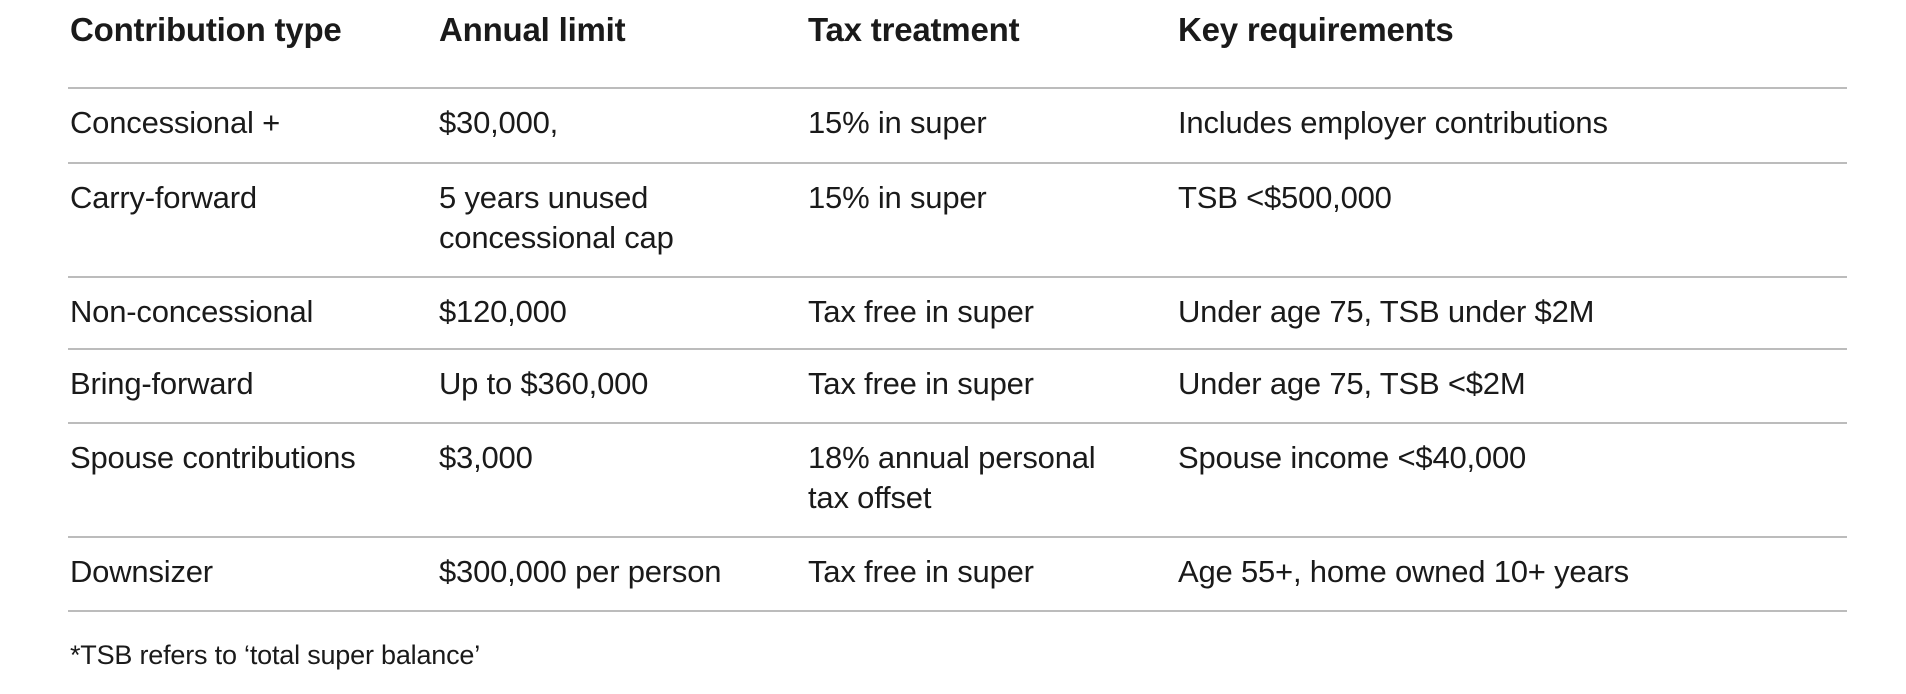  I want to click on cell-limit: $300,000 per person, so click(621, 574).